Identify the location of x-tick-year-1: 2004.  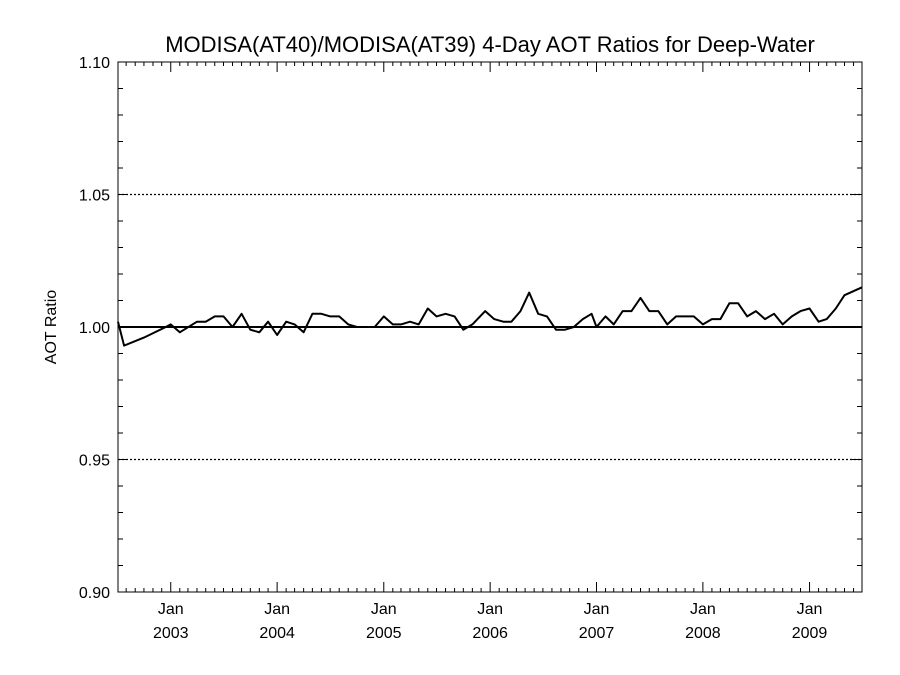
(277, 633).